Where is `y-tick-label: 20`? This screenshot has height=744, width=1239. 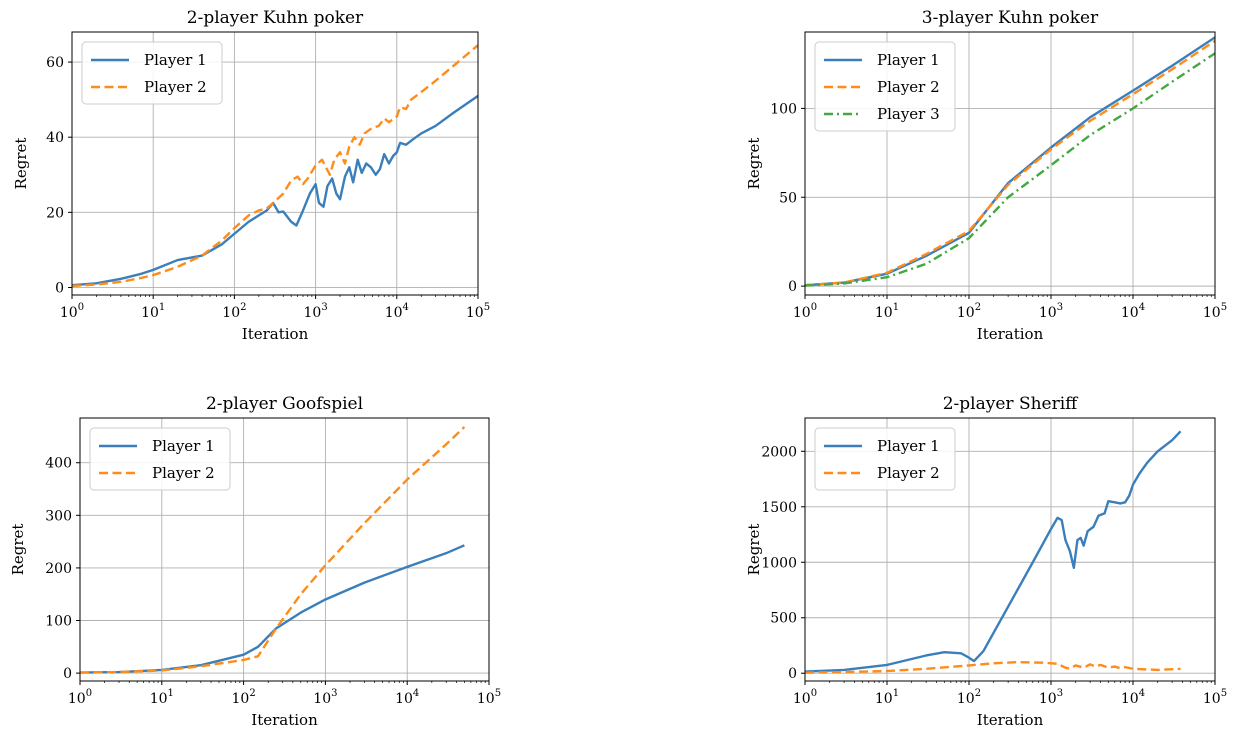
y-tick-label: 20 is located at coordinates (55, 213).